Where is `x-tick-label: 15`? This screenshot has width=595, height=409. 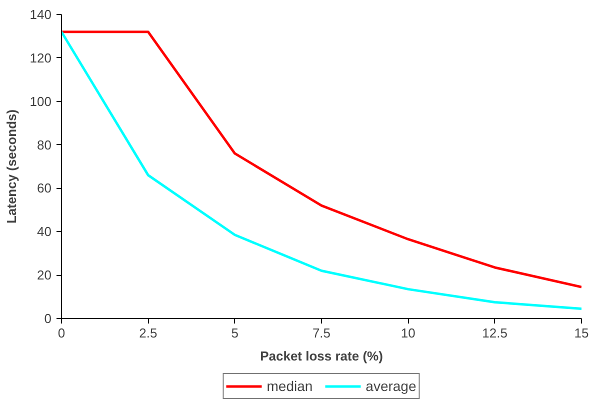
x-tick-label: 15 is located at coordinates (581, 333).